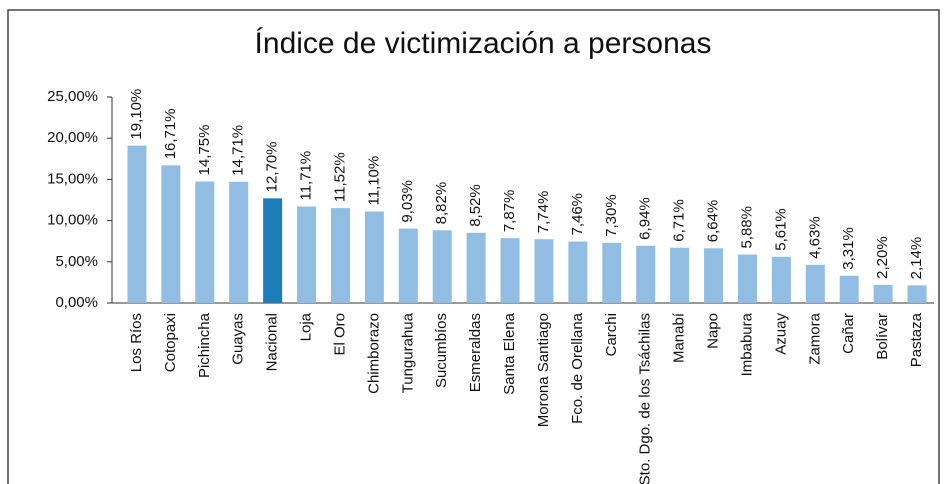 The height and width of the screenshot is (484, 947). What do you see at coordinates (882, 257) in the screenshot?
I see `value-label: 2,20%` at bounding box center [882, 257].